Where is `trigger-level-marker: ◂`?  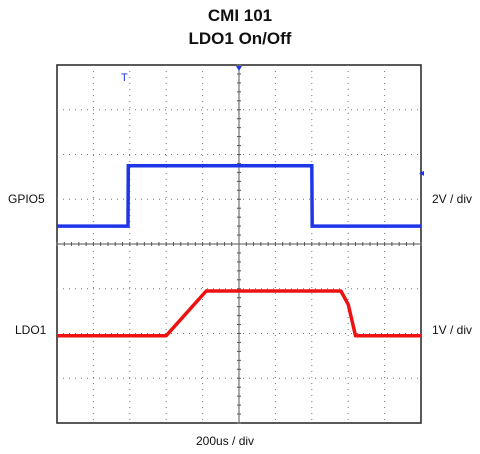 trigger-level-marker: ◂ is located at coordinates (421, 173).